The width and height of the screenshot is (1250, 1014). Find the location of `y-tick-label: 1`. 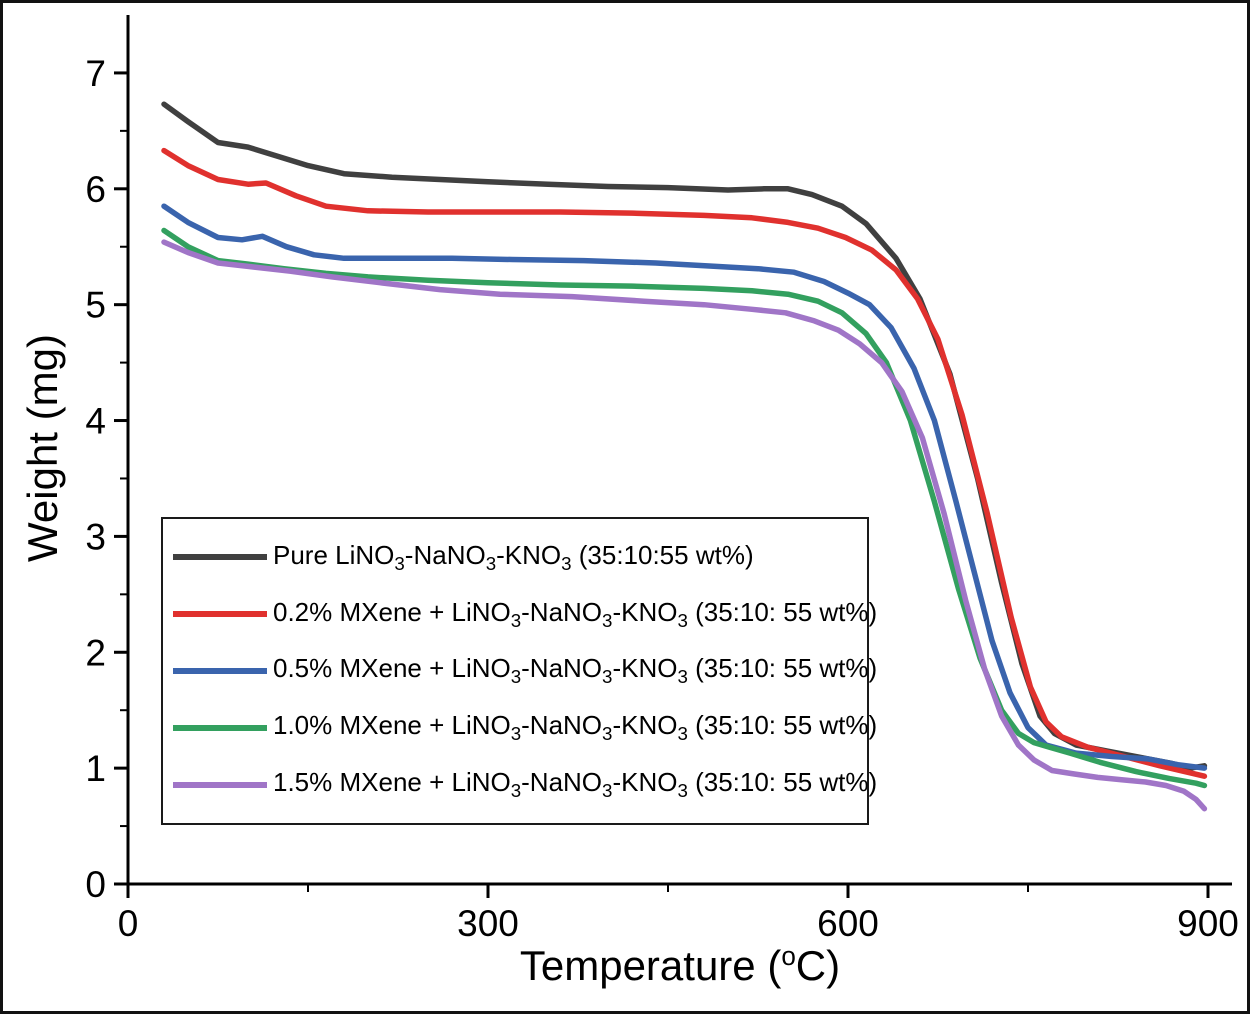

y-tick-label: 1 is located at coordinates (95, 768).